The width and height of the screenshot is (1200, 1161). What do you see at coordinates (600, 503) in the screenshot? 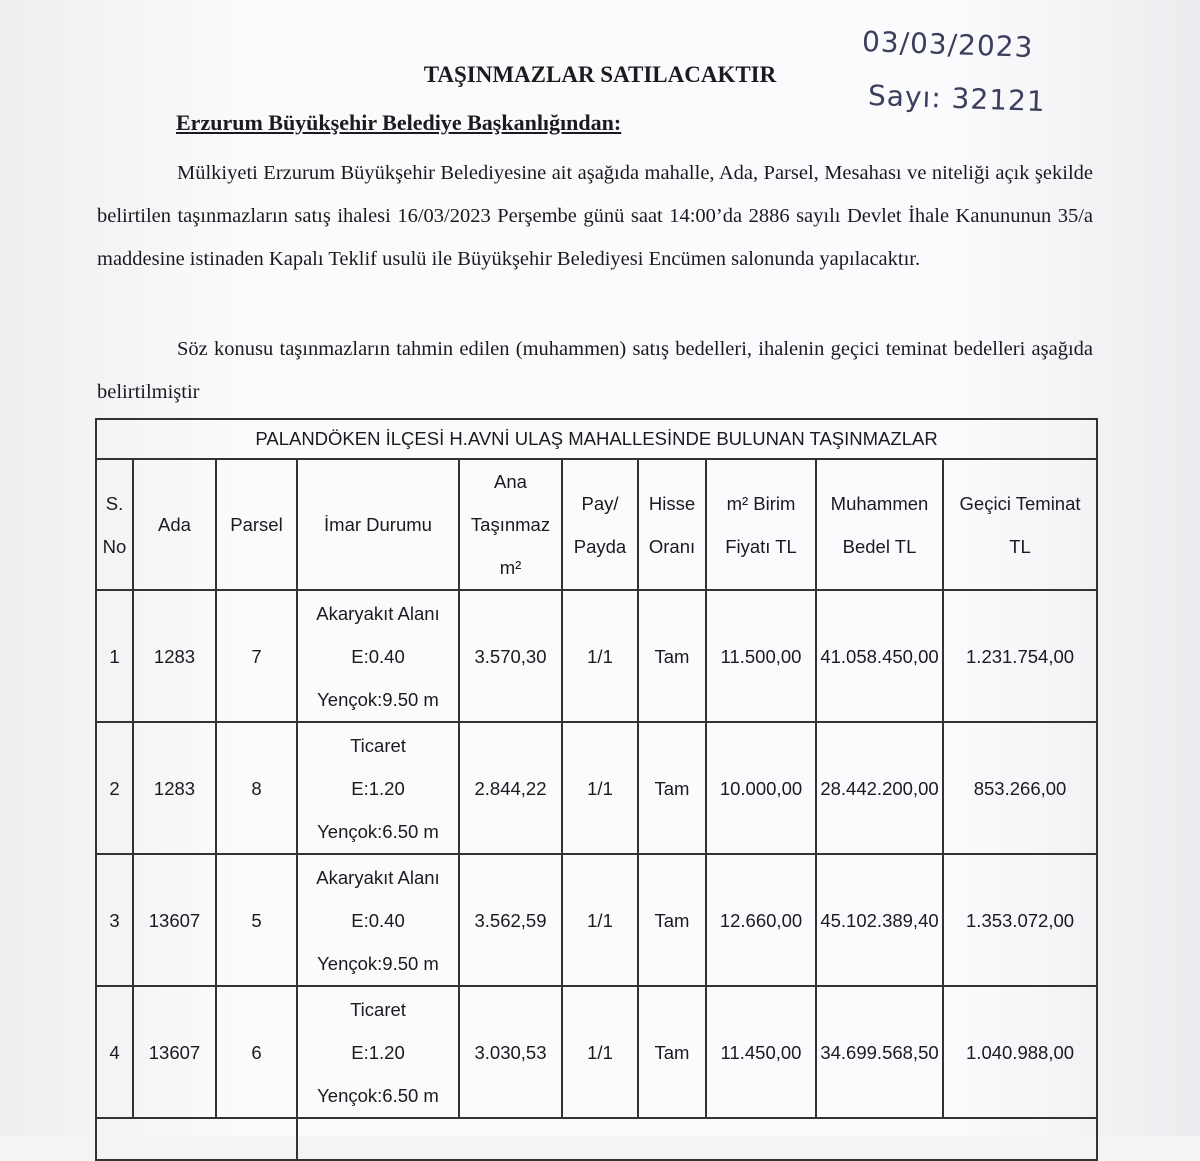
I see `header-line: Pay/` at bounding box center [600, 503].